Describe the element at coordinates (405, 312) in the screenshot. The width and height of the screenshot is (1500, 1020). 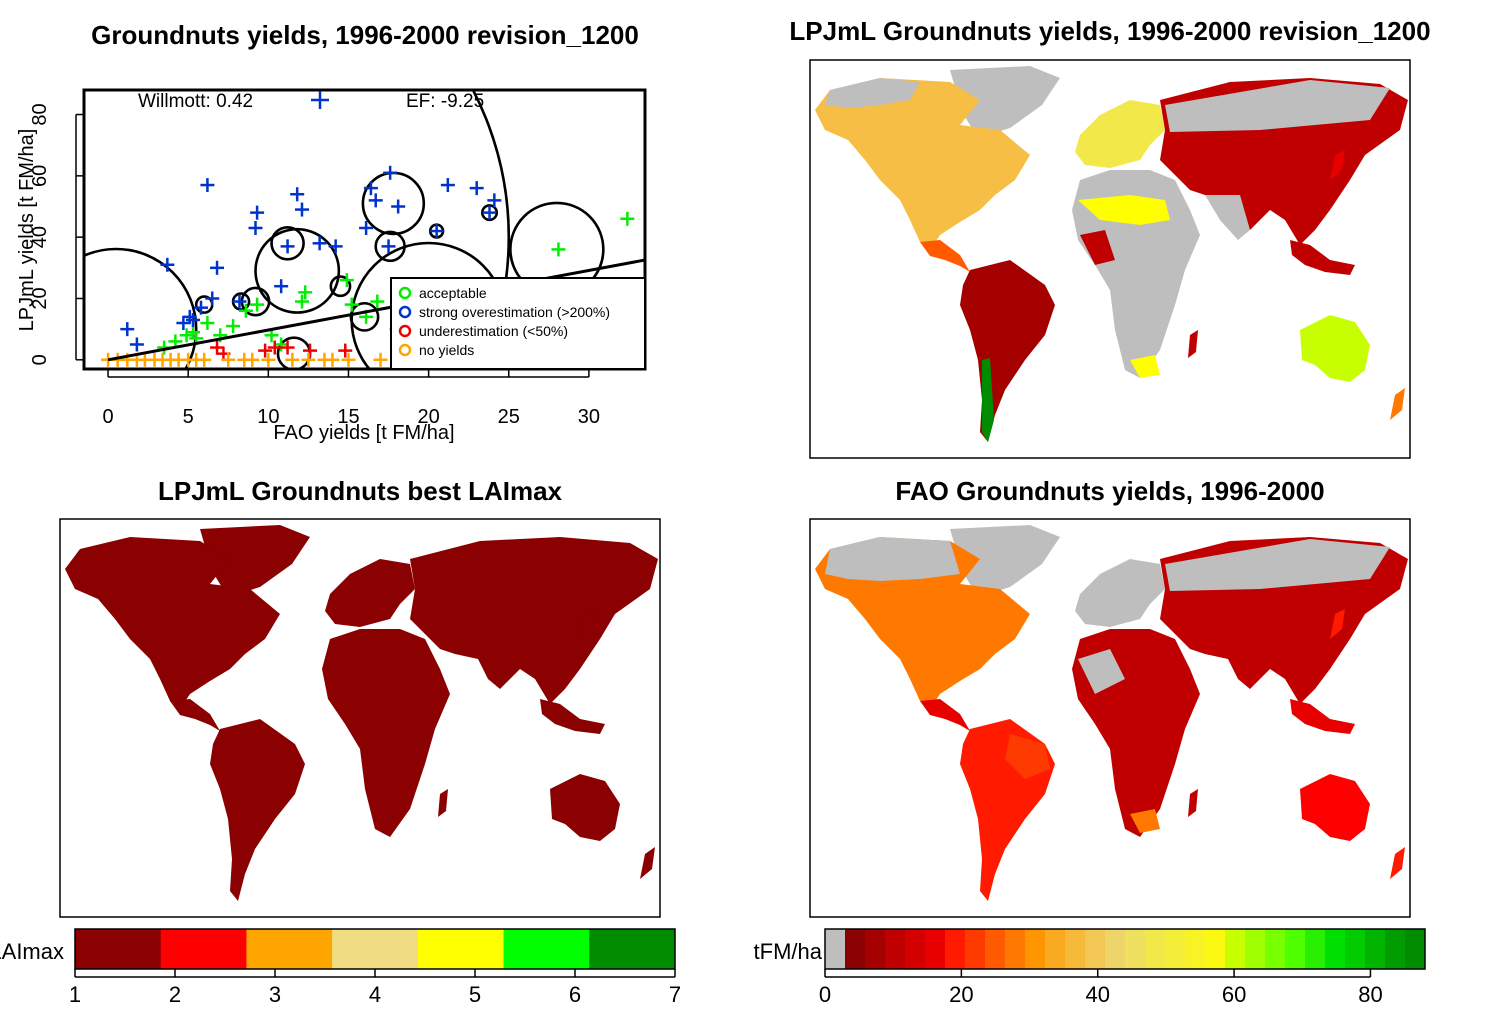
I see `legend-marker-overestimation` at that location.